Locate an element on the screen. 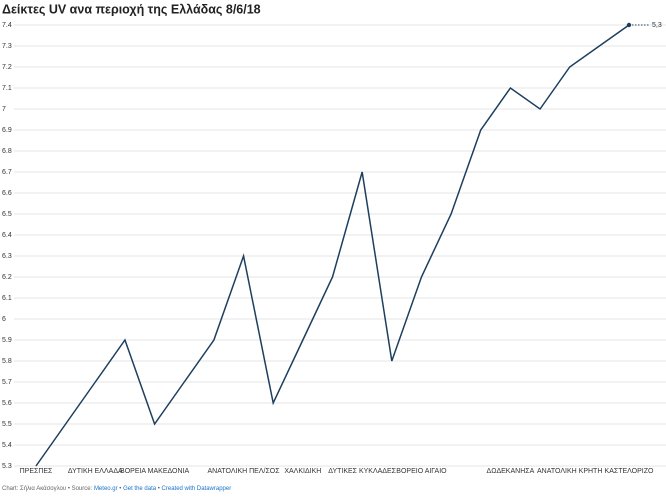  y-tick-label: 6.9 is located at coordinates (7, 130).